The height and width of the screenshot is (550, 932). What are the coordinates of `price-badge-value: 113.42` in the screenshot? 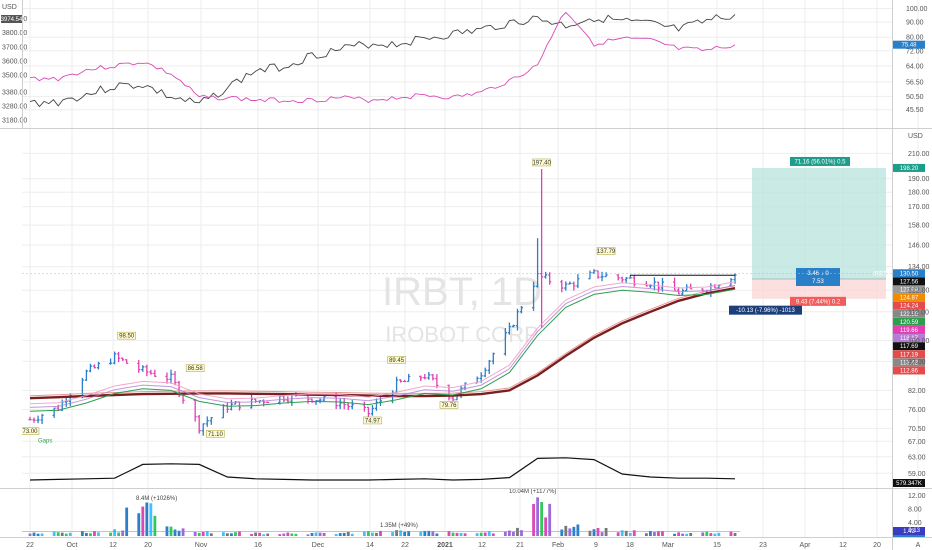 It's located at (909, 363).